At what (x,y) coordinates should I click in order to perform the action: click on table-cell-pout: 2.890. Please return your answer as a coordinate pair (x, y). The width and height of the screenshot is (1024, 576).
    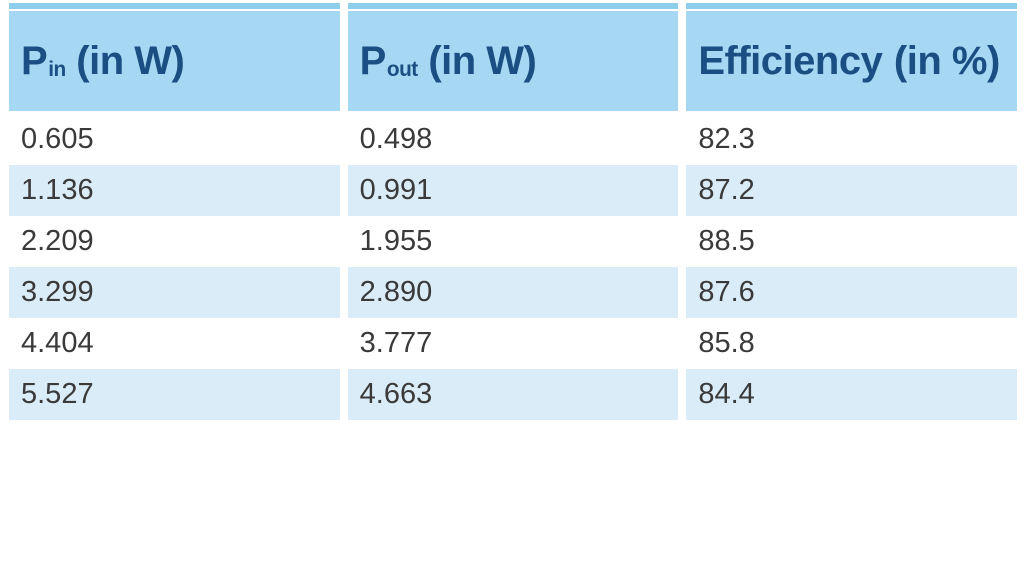
    Looking at the image, I should click on (513, 292).